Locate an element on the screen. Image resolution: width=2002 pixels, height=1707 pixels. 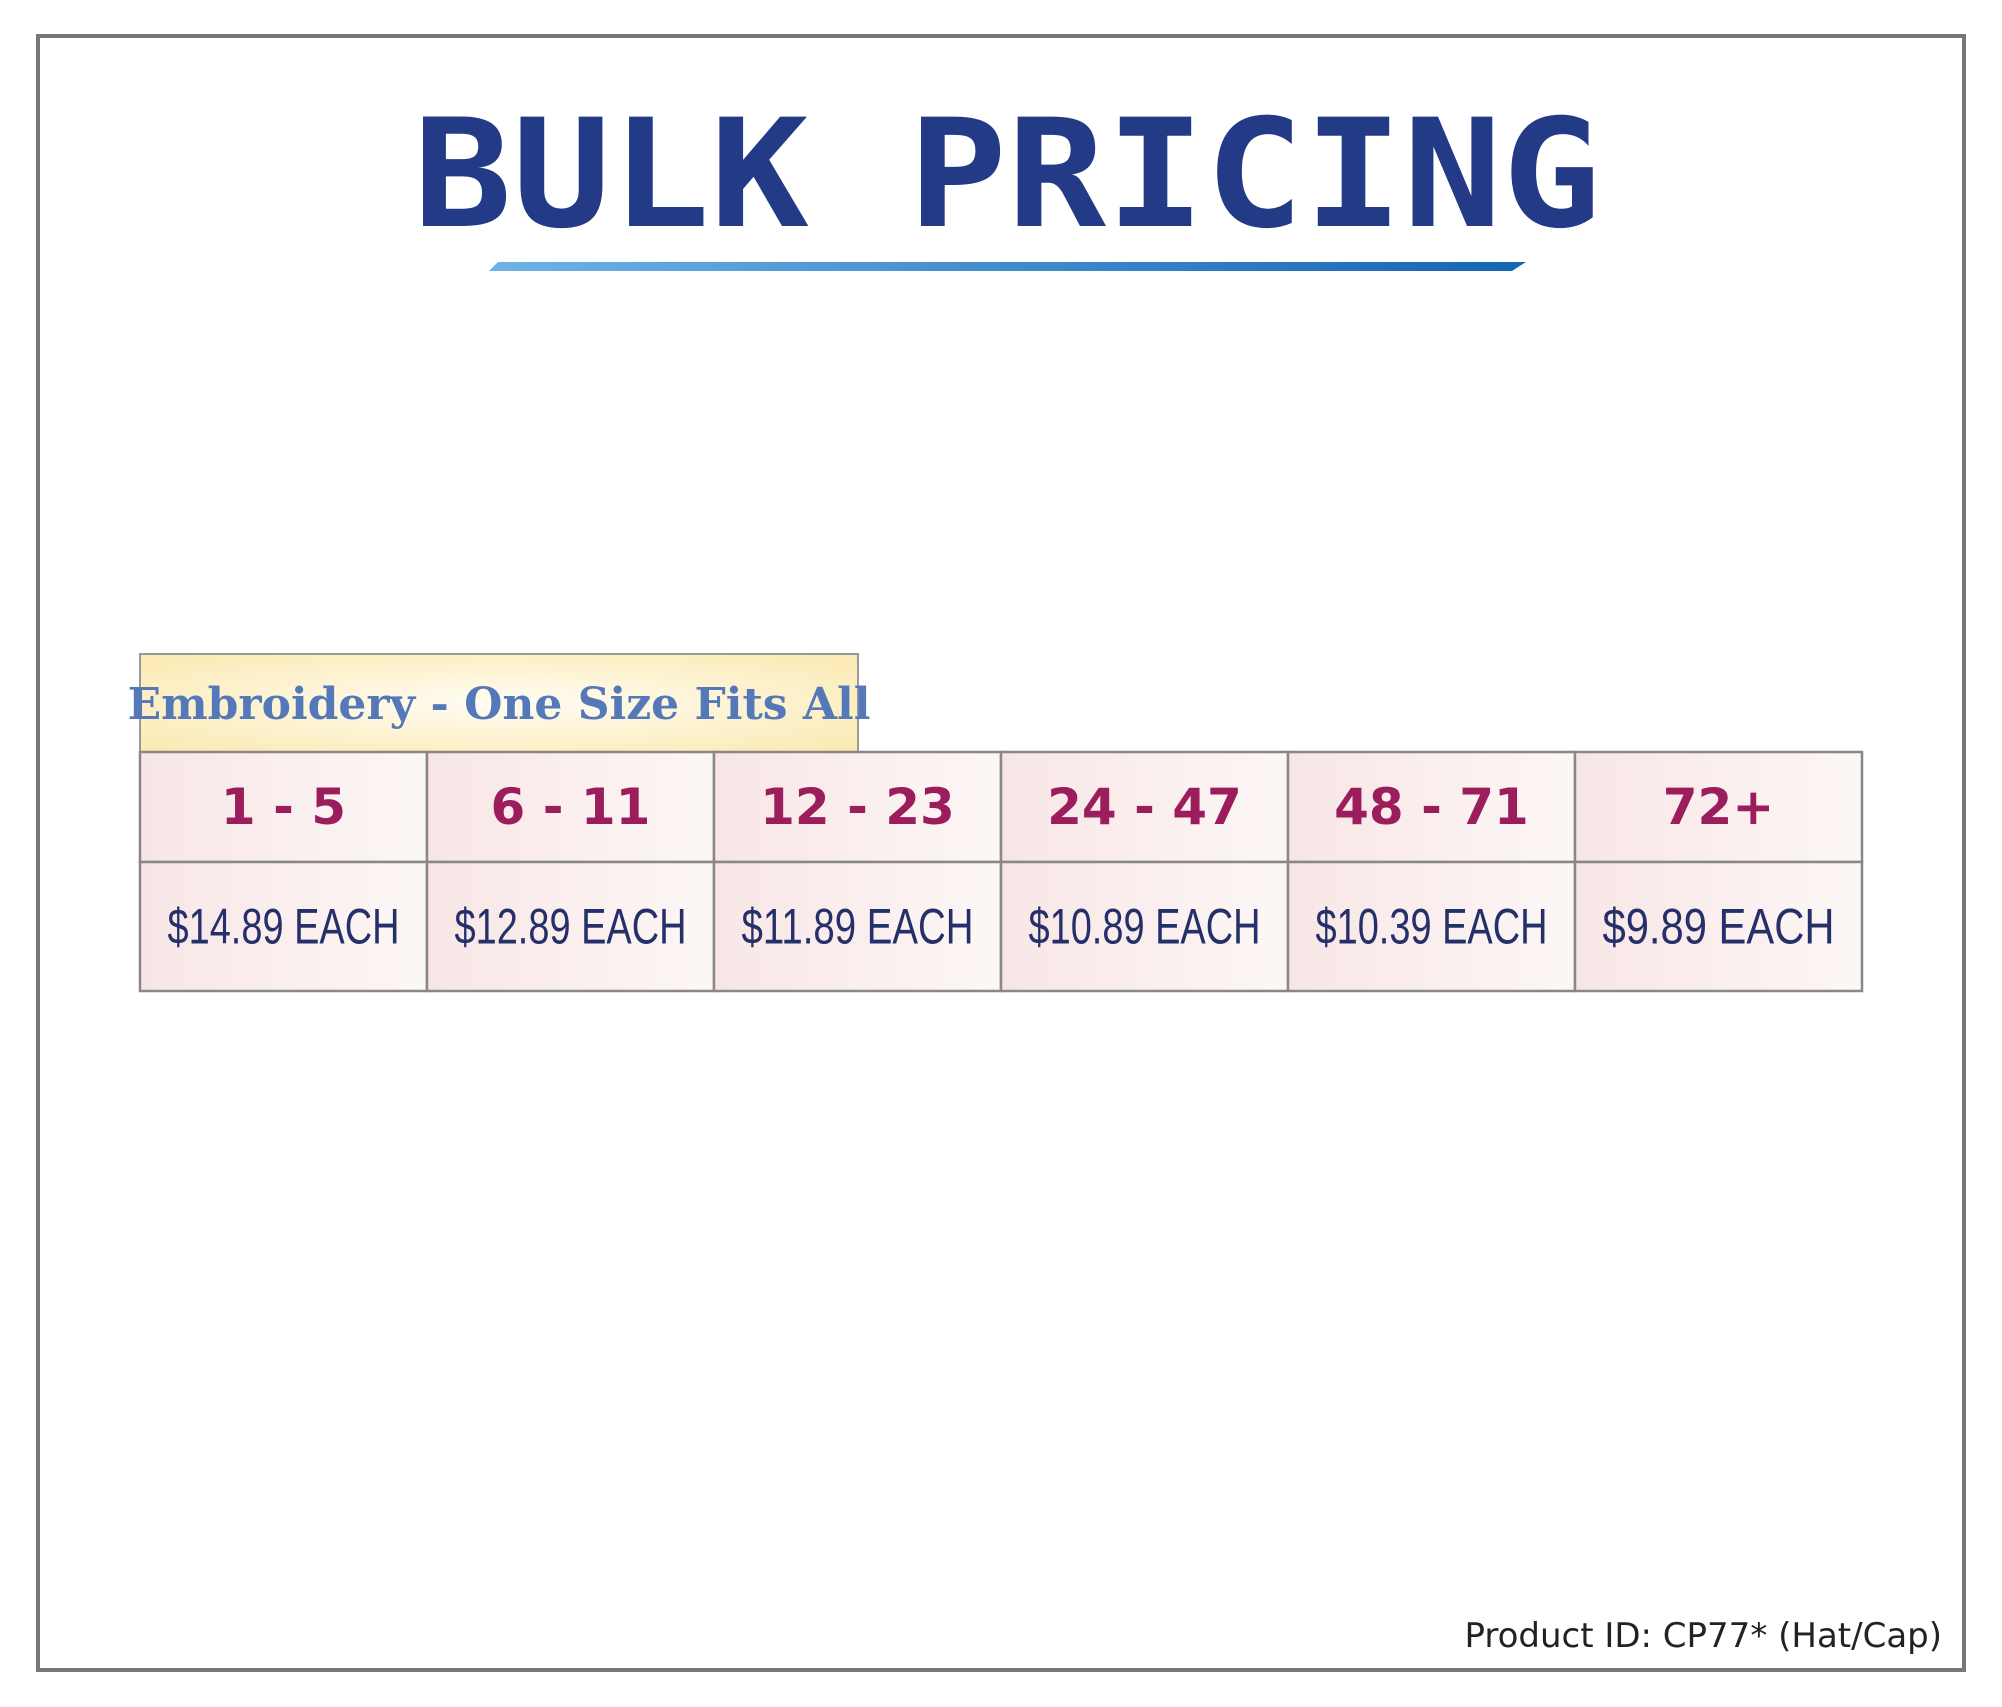
quantity: 1 - 5 is located at coordinates (283, 807).